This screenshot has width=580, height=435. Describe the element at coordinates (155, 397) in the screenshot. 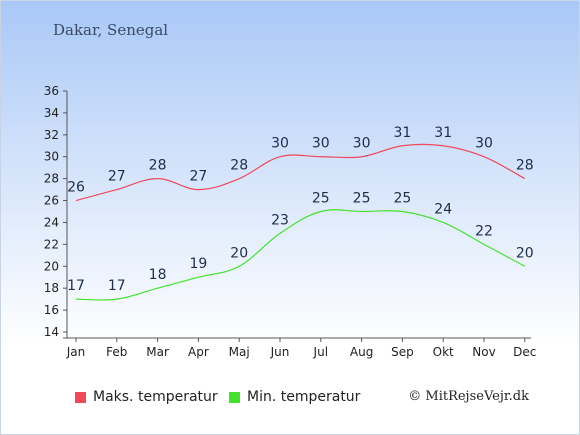

I see `legend-label-max: Maks. temperatur` at that location.